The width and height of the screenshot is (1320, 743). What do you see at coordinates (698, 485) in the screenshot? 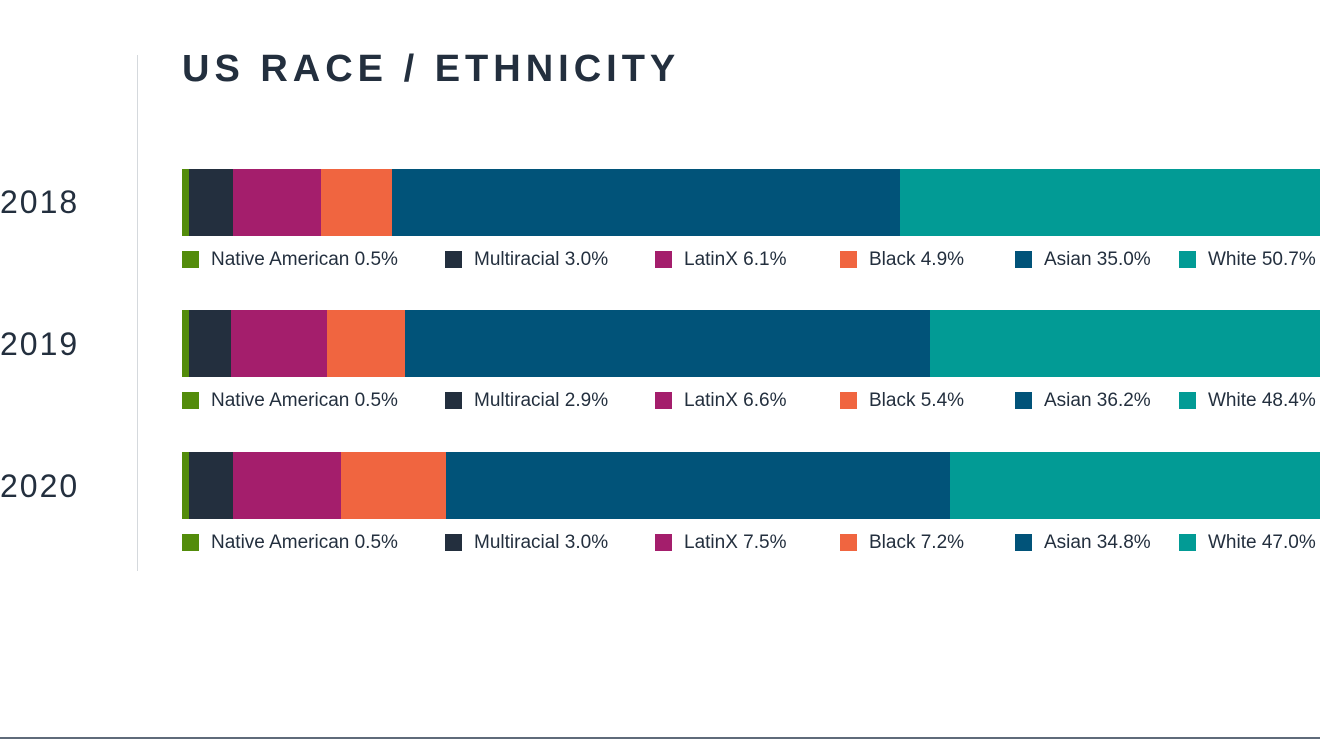
I see `bar-segment-asian-2020` at bounding box center [698, 485].